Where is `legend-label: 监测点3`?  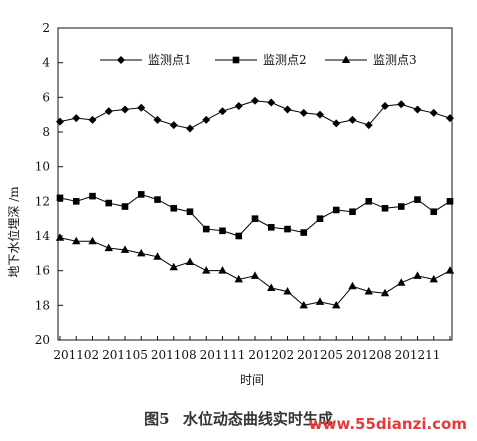 legend-label: 监测点3 is located at coordinates (395, 60).